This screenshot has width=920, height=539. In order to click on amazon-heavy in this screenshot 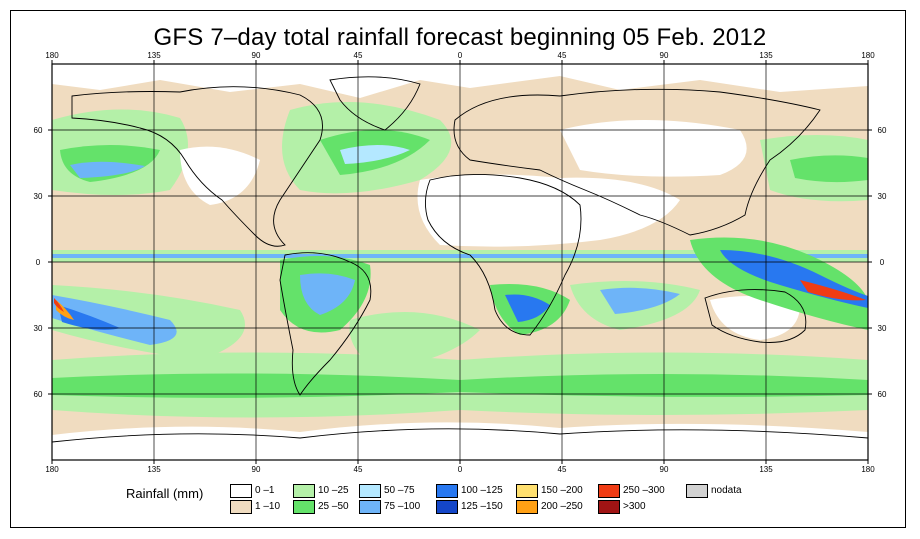, I will do `click(327, 294)`.